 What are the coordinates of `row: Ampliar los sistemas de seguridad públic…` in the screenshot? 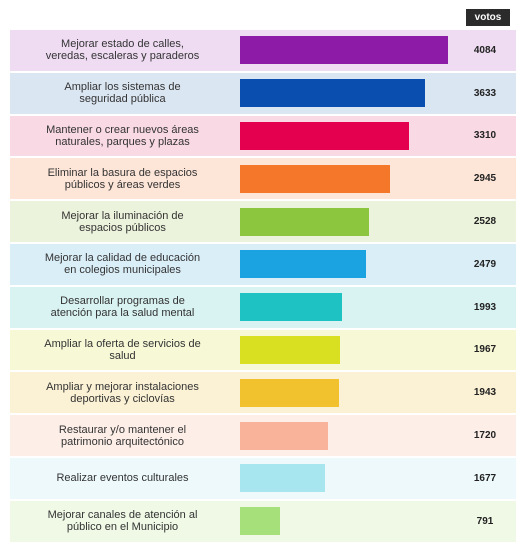 It's located at (263, 93).